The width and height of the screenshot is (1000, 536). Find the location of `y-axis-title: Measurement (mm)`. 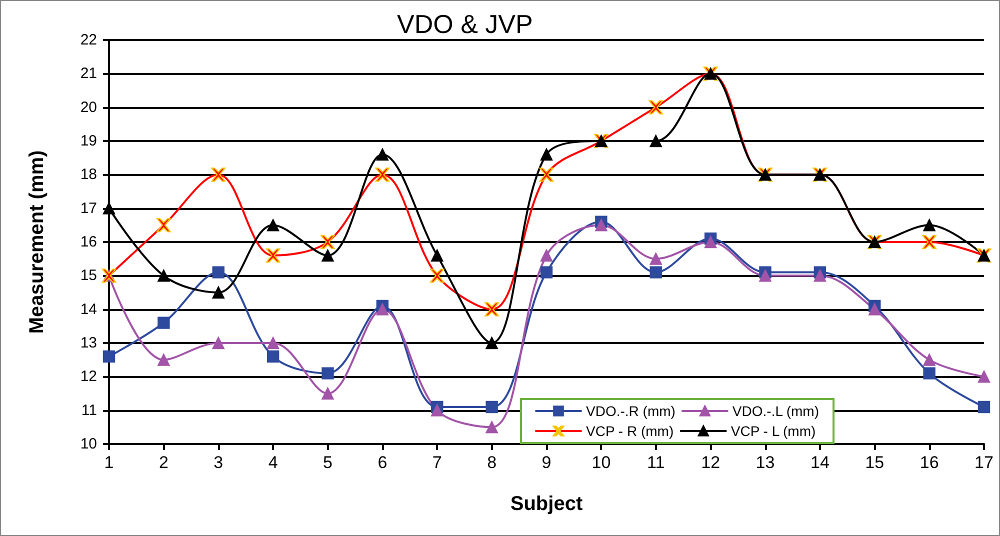

y-axis-title: Measurement (mm) is located at coordinates (37, 242).